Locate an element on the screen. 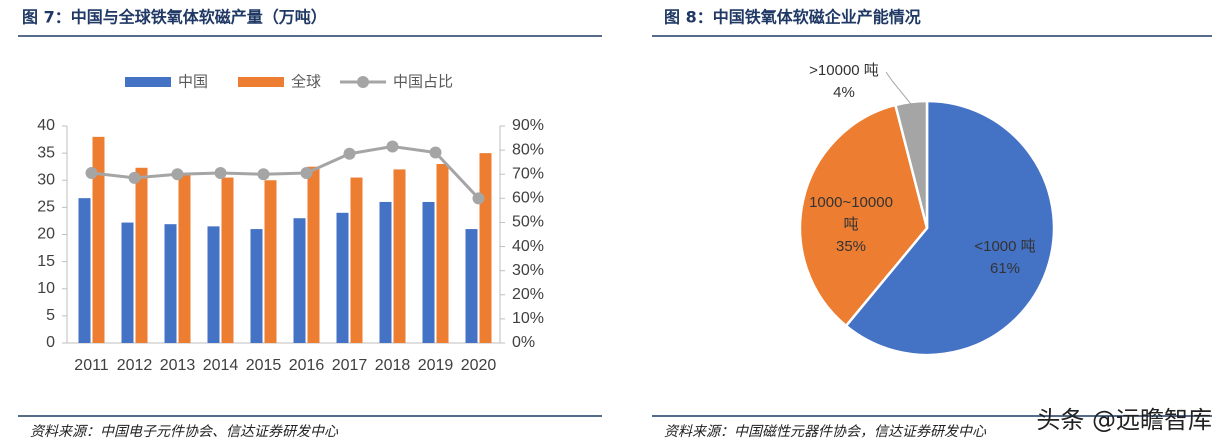 This screenshot has height=448, width=1228. x-tick-label: 2014 is located at coordinates (221, 365).